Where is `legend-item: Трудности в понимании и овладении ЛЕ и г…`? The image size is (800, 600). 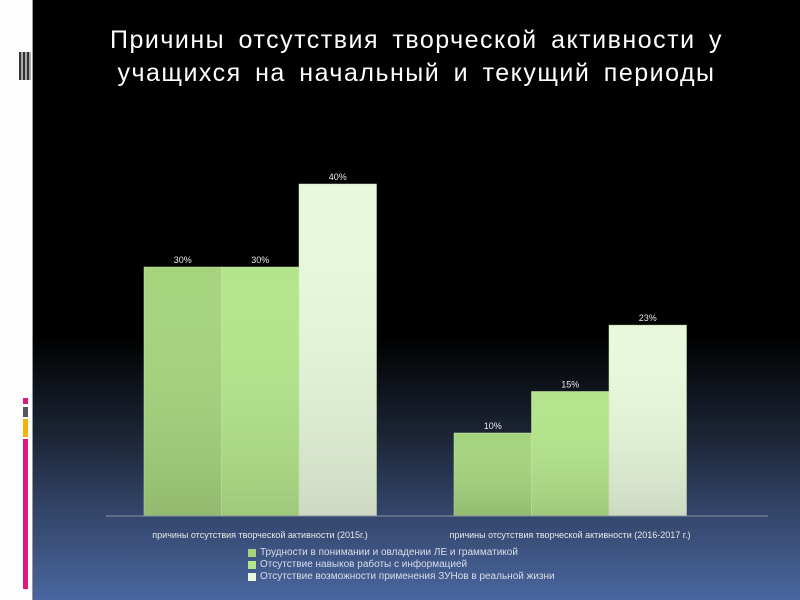 legend-item: Трудности в понимании и овладении ЛЕ и г… is located at coordinates (401, 553).